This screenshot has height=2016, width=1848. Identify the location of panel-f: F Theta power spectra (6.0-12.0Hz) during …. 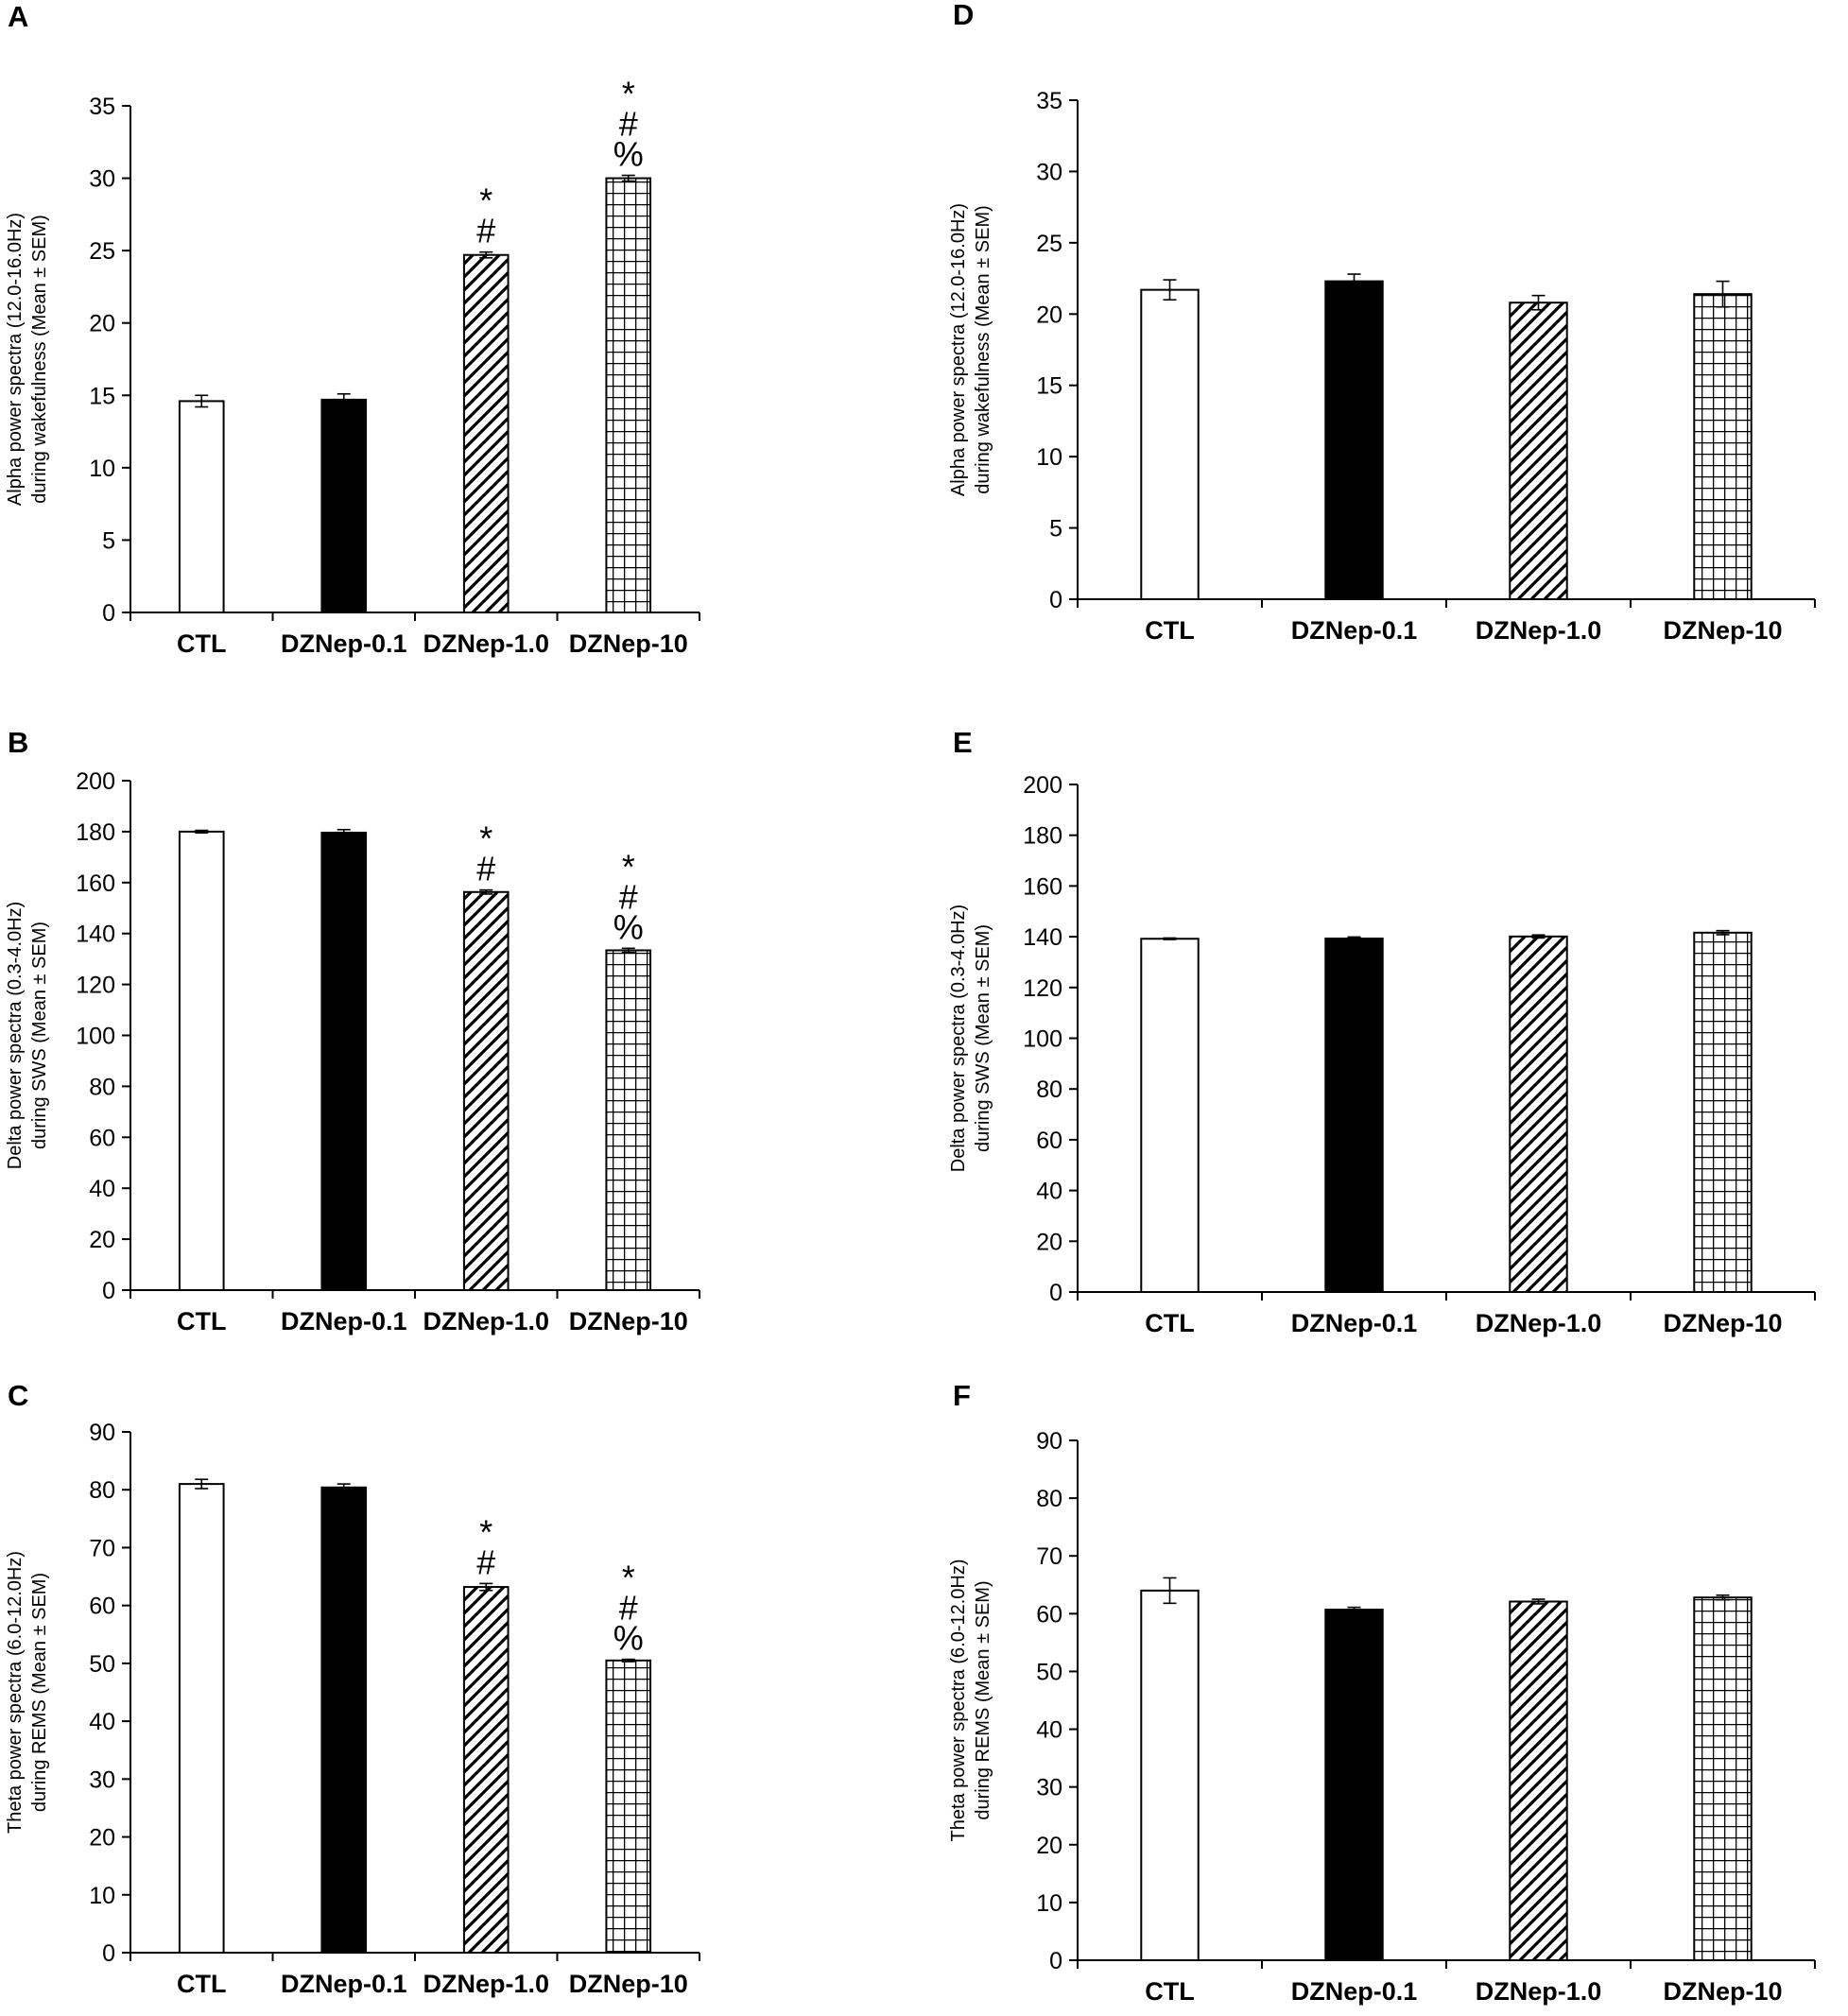
(1382, 1692).